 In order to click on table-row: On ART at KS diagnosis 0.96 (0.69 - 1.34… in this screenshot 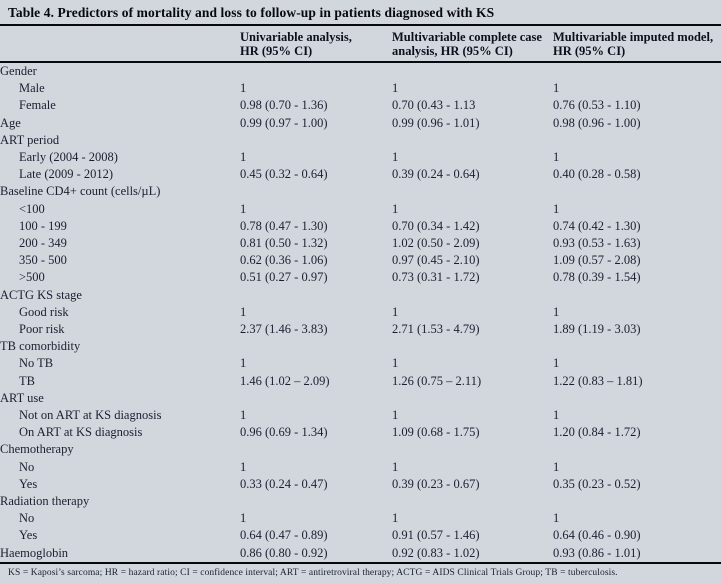, I will do `click(360, 432)`.